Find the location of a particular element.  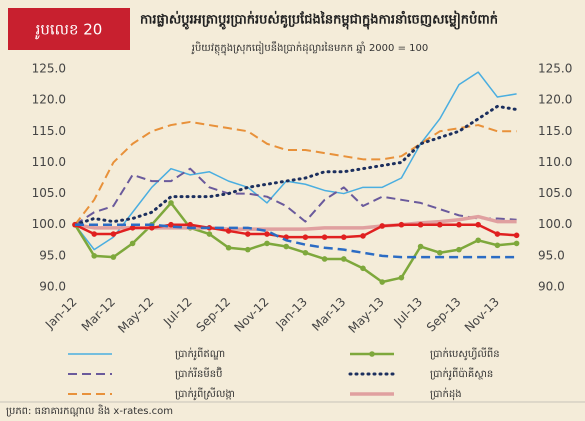

y-tick-label: 95.0 is located at coordinates (52, 255).